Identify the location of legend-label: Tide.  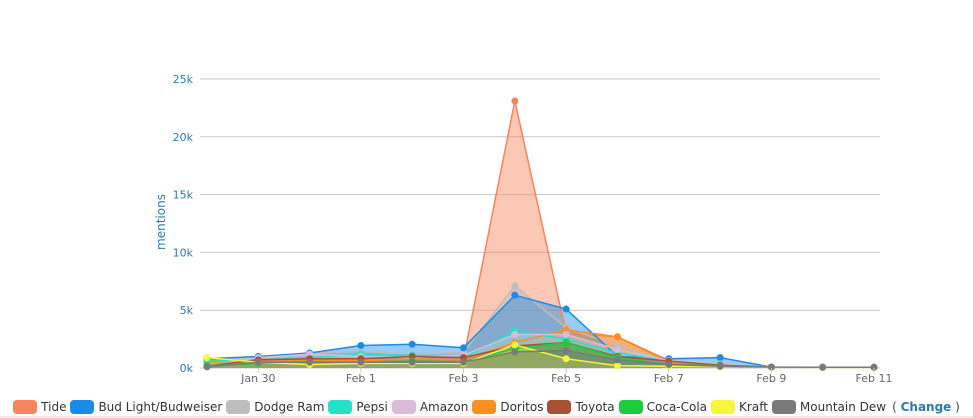
(54, 407).